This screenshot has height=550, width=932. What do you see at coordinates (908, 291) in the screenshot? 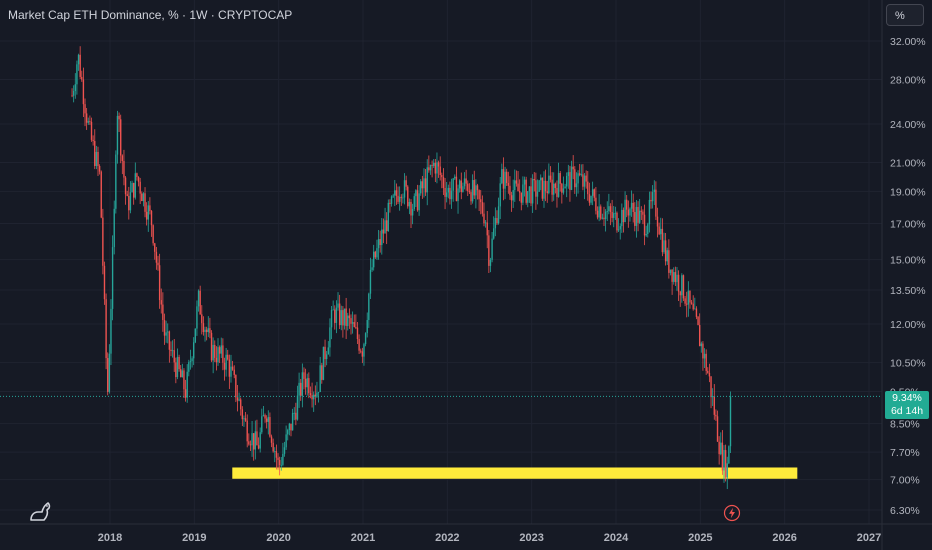
I see `y-tick-label: 13.50%` at bounding box center [908, 291].